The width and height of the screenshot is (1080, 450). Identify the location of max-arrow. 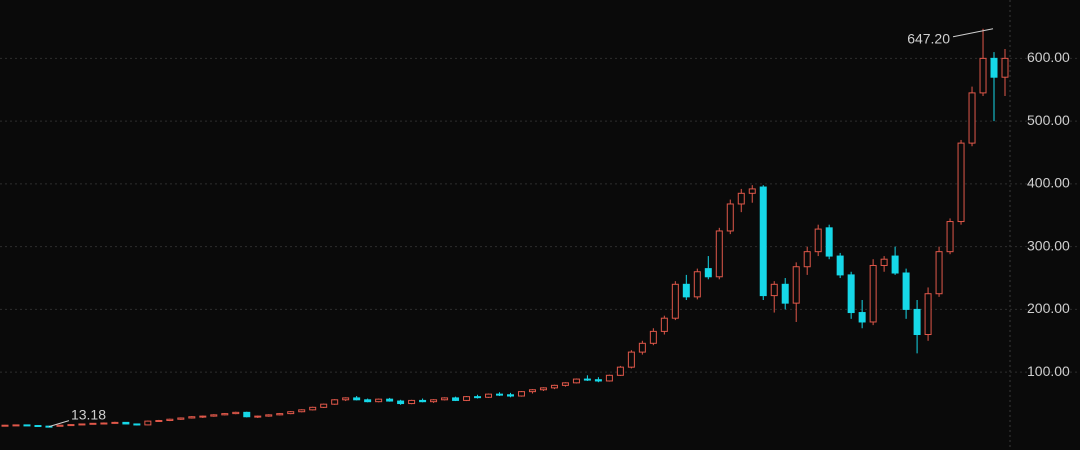
(973, 33).